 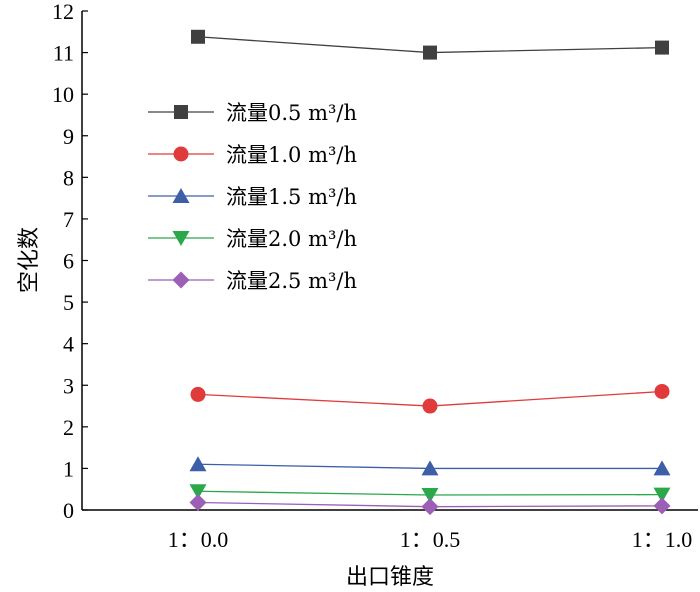 I want to click on legend-item-4: 流量2.0 m³/h, so click(x=252, y=239).